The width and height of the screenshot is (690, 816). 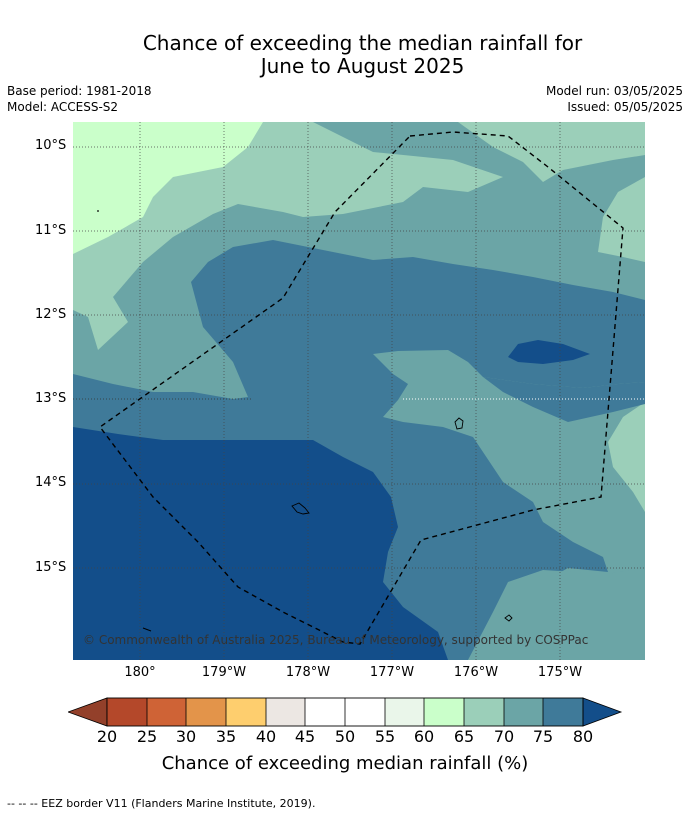 What do you see at coordinates (556, 613) in the screenshot?
I see `region-70-75-south` at bounding box center [556, 613].